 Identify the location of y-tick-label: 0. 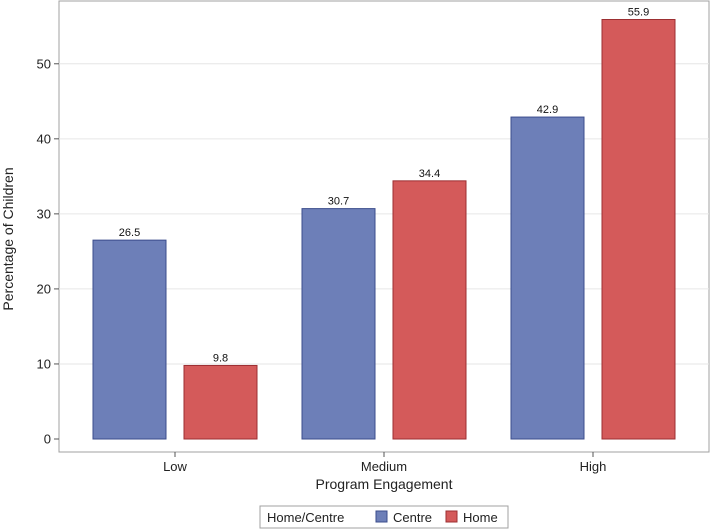
(47, 439).